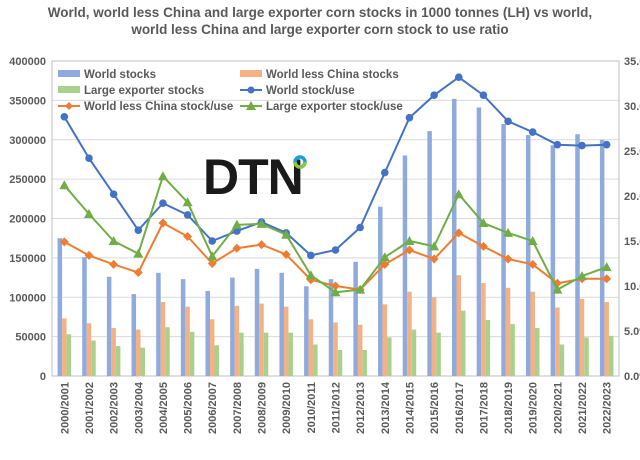 Image resolution: width=640 pixels, height=460 pixels. Describe the element at coordinates (608, 408) in the screenshot. I see `x-tick-label: 2022/2023` at that location.